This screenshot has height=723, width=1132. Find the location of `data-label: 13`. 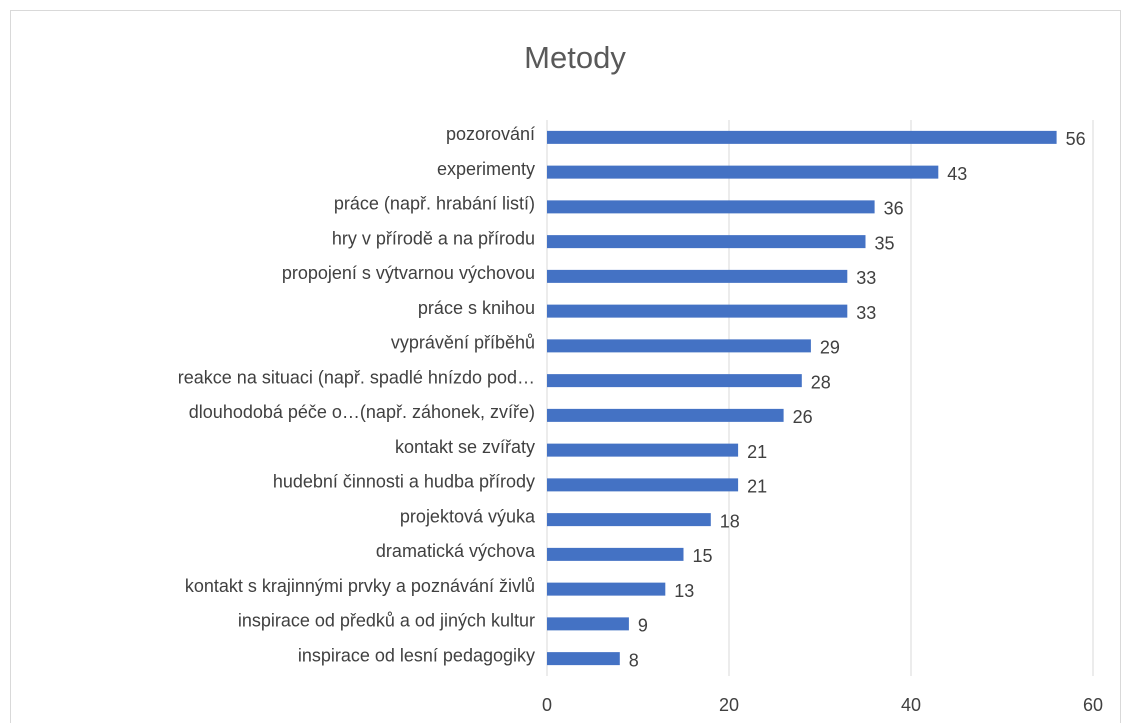

data-label: 13 is located at coordinates (684, 591).